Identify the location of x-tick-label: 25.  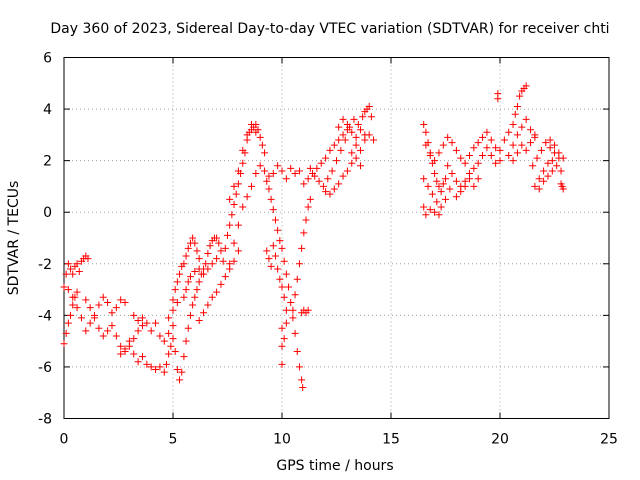
(609, 440).